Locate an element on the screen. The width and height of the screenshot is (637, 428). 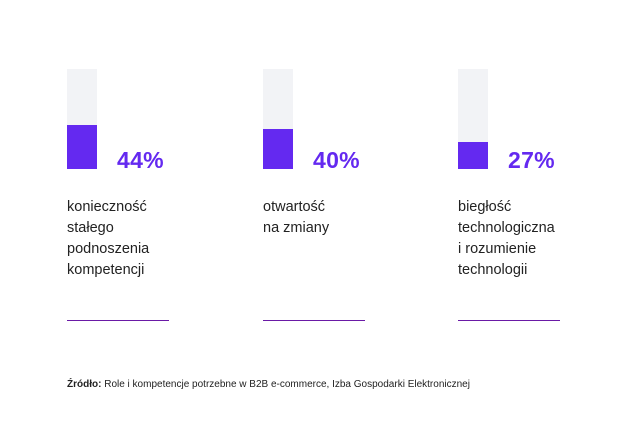
category-label-line: podnoszenia is located at coordinates (108, 249).